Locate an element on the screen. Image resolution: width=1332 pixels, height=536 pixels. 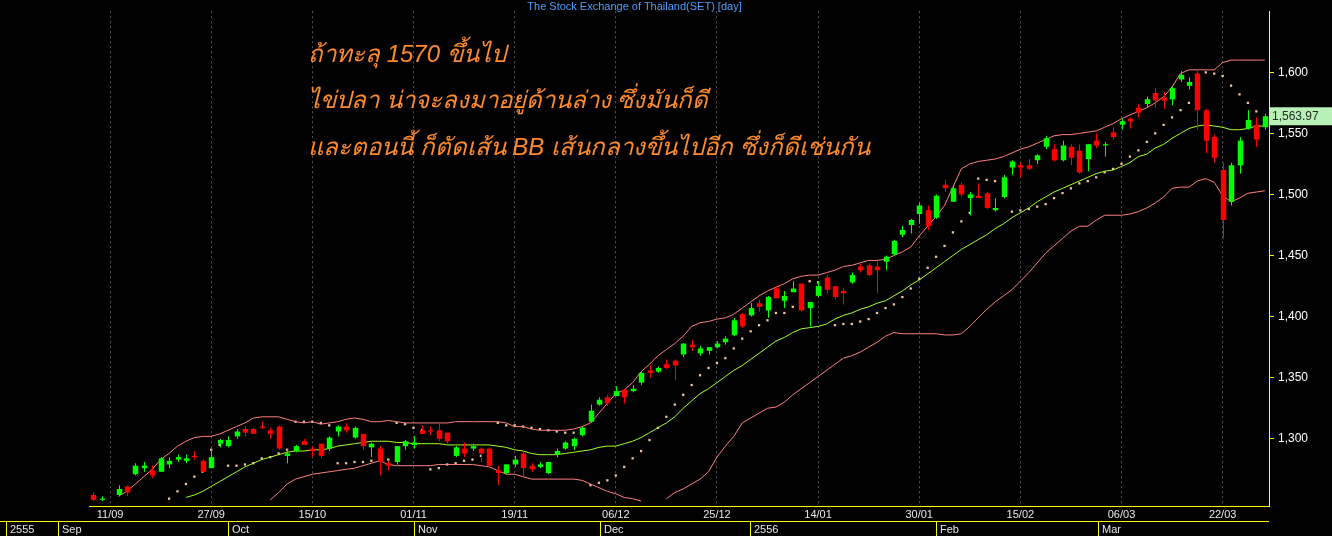
x-tick-label: 14/01 is located at coordinates (818, 513).